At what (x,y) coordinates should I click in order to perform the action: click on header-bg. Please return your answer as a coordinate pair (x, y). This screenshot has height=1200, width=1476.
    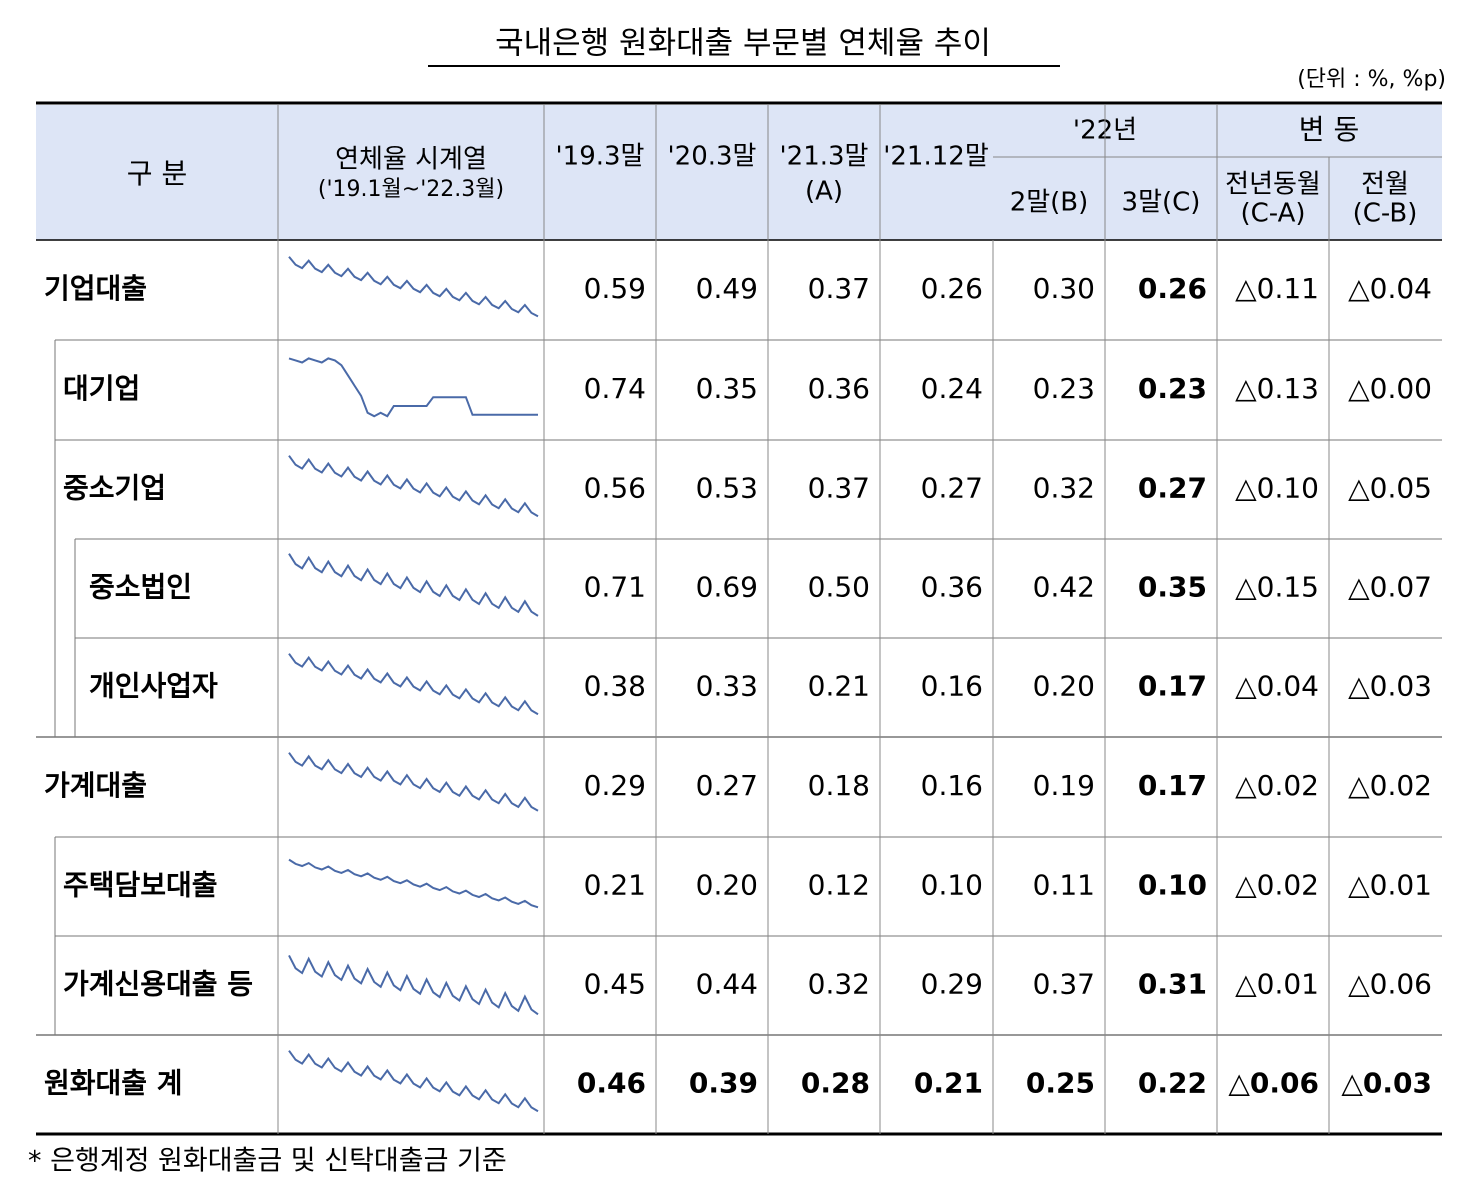
    Looking at the image, I should click on (739, 172).